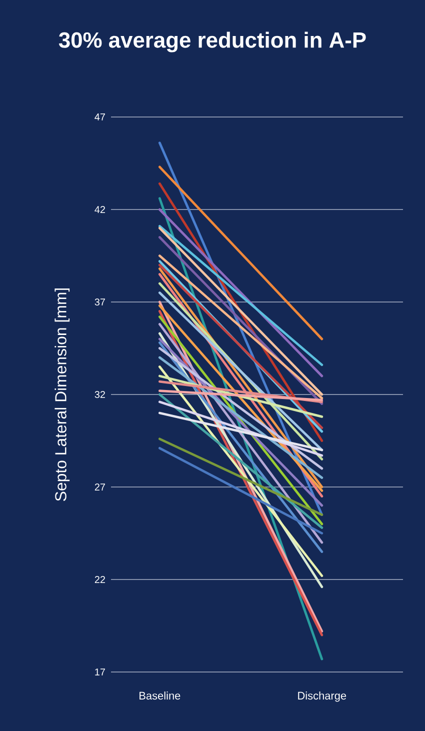 This screenshot has width=425, height=731. Describe the element at coordinates (99, 394) in the screenshot. I see `y-tick-label: 32` at that location.